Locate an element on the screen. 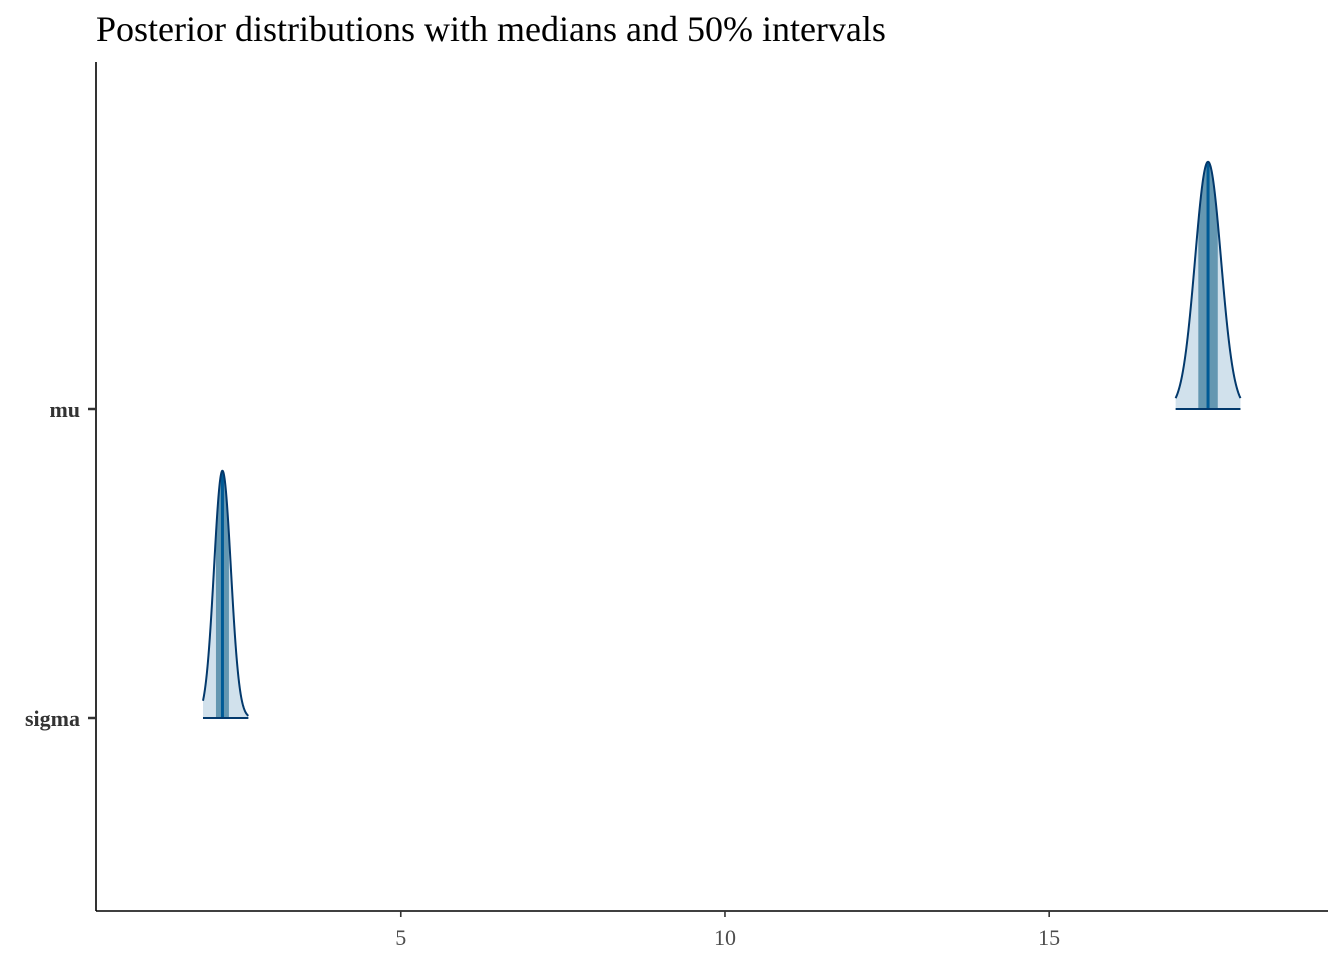  y-tick-label-sigma: sigma is located at coordinates (52, 718).